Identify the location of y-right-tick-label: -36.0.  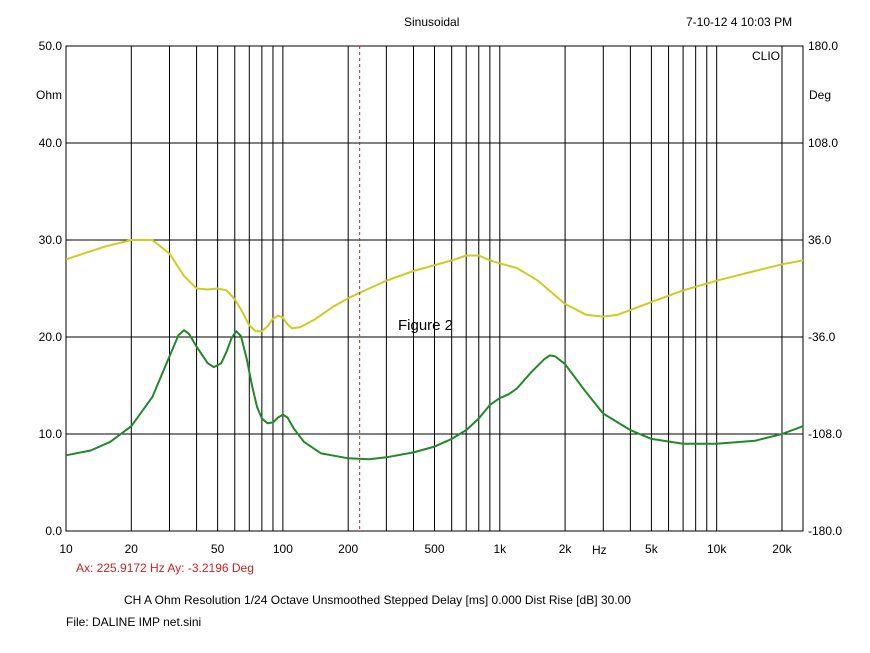
(822, 337).